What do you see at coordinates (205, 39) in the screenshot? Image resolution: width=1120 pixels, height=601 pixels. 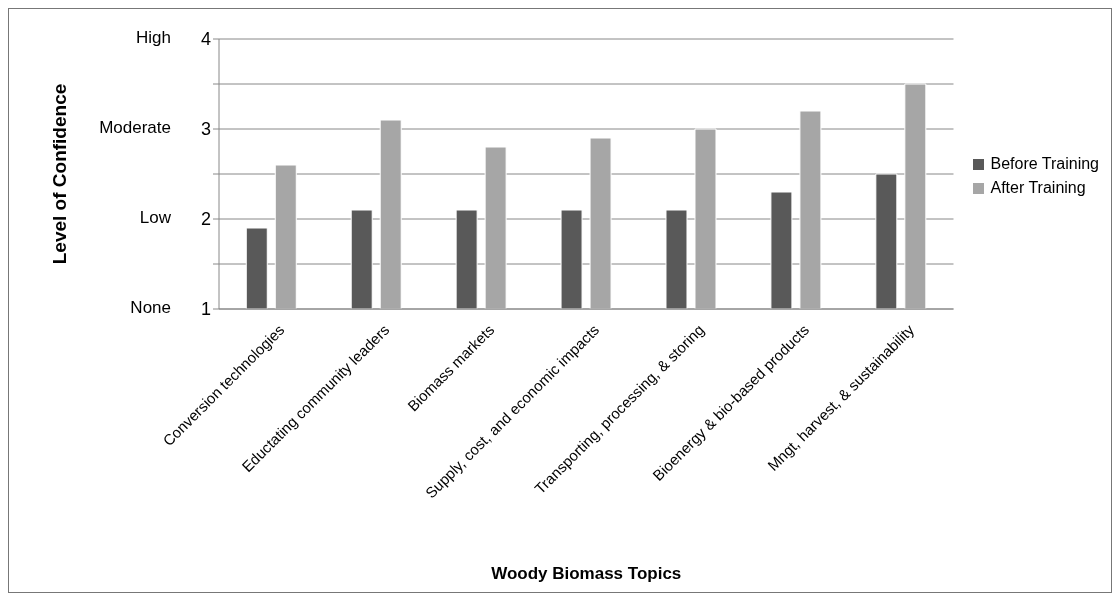 I see `y-tick-label: 4` at bounding box center [205, 39].